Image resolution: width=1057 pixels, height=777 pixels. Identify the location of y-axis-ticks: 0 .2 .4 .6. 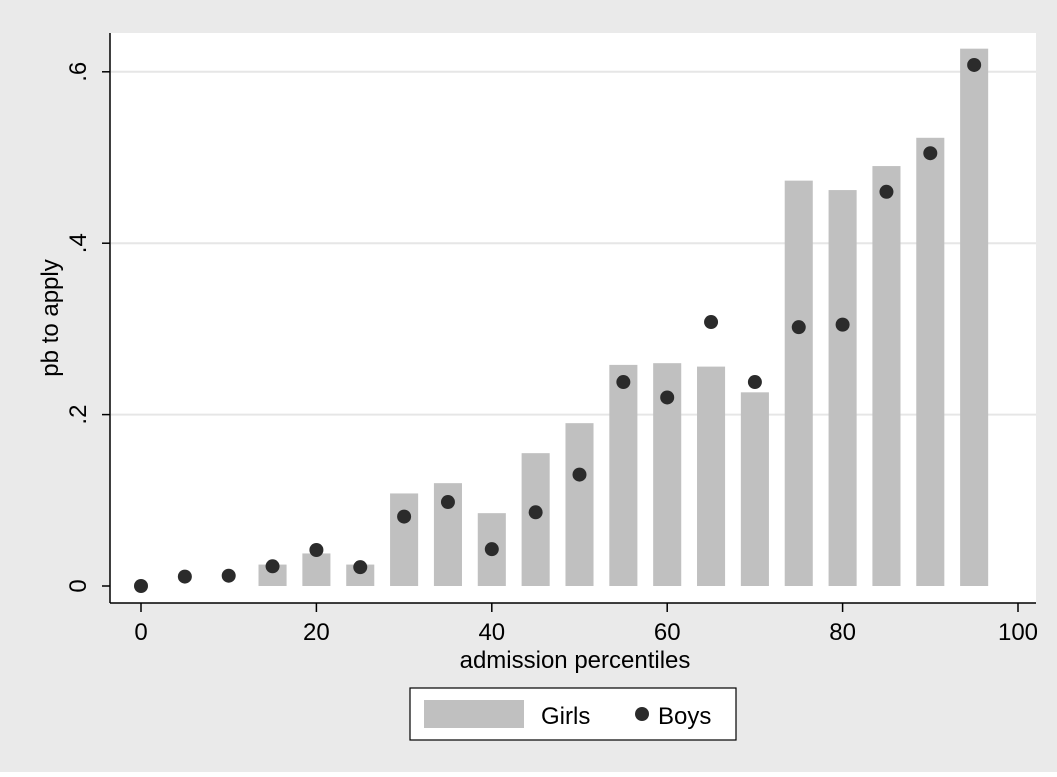
(87, 327).